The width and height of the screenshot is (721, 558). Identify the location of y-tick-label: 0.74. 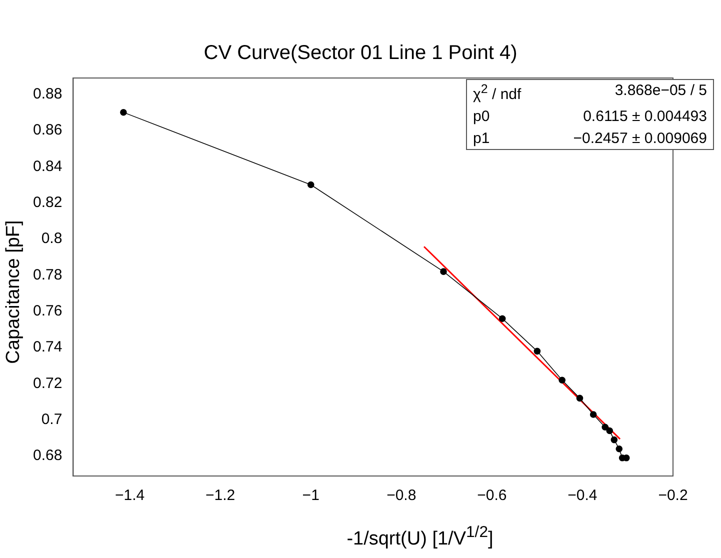
(47, 347).